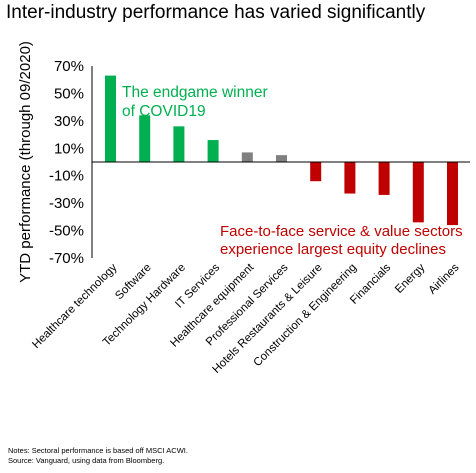  Describe the element at coordinates (410, 278) in the screenshot. I see `x-tick-label: Energy` at that location.